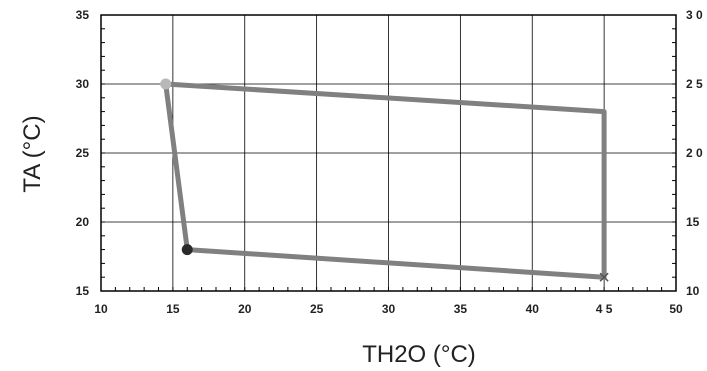  Describe the element at coordinates (83, 222) in the screenshot. I see `y-tick-label: 20` at that location.